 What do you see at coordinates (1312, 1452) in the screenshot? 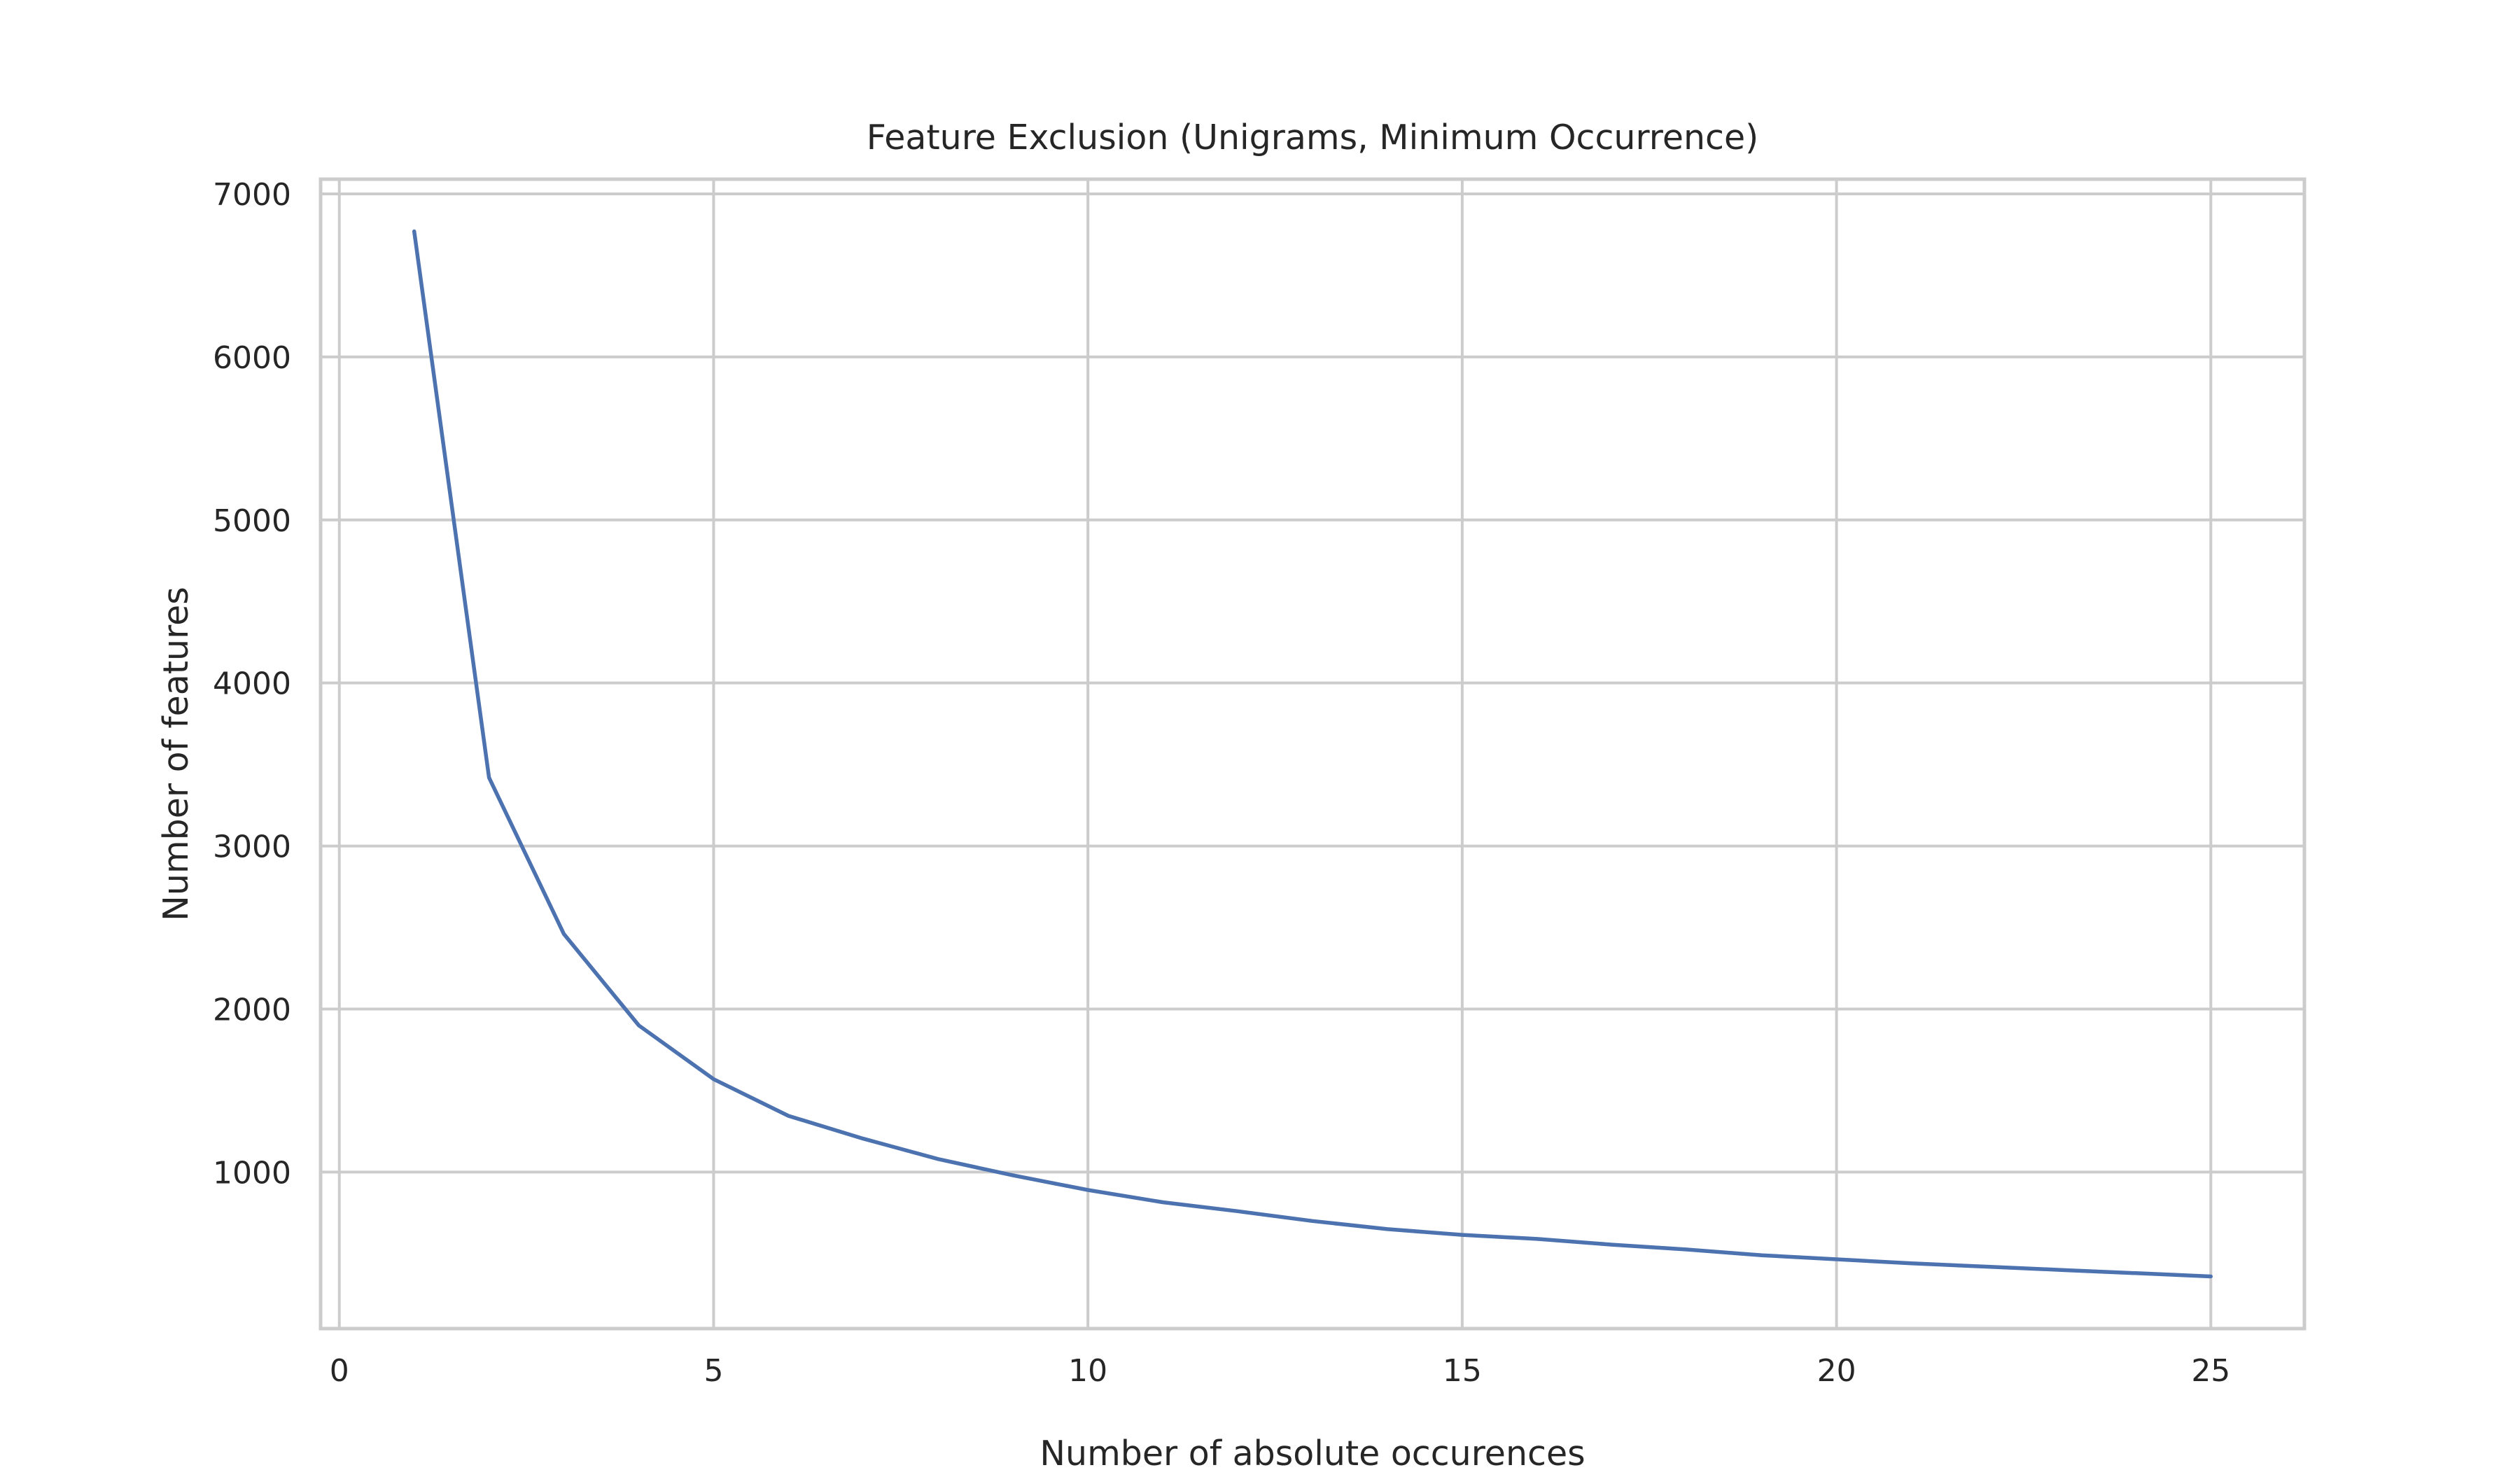
I see `x-axis-label: Number of absolute occurences` at bounding box center [1312, 1452].